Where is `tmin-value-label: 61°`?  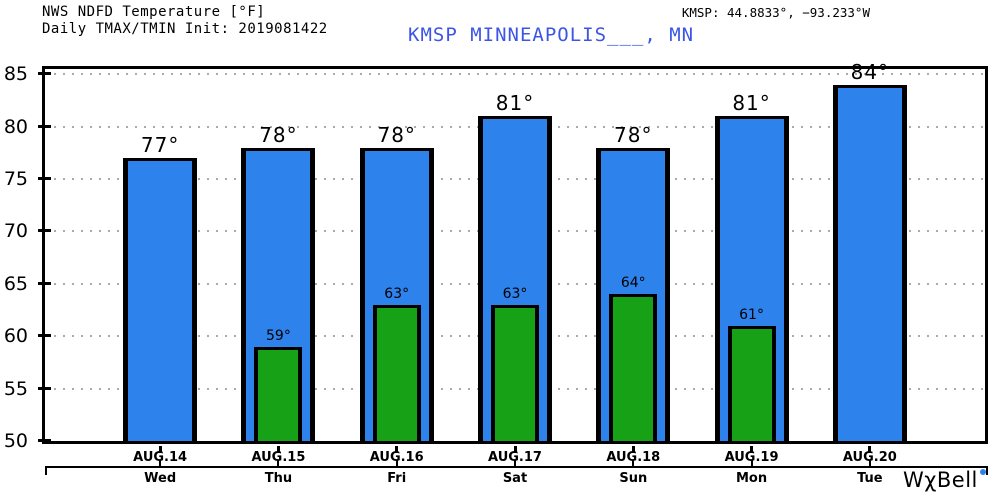
tmin-value-label: 61° is located at coordinates (751, 314).